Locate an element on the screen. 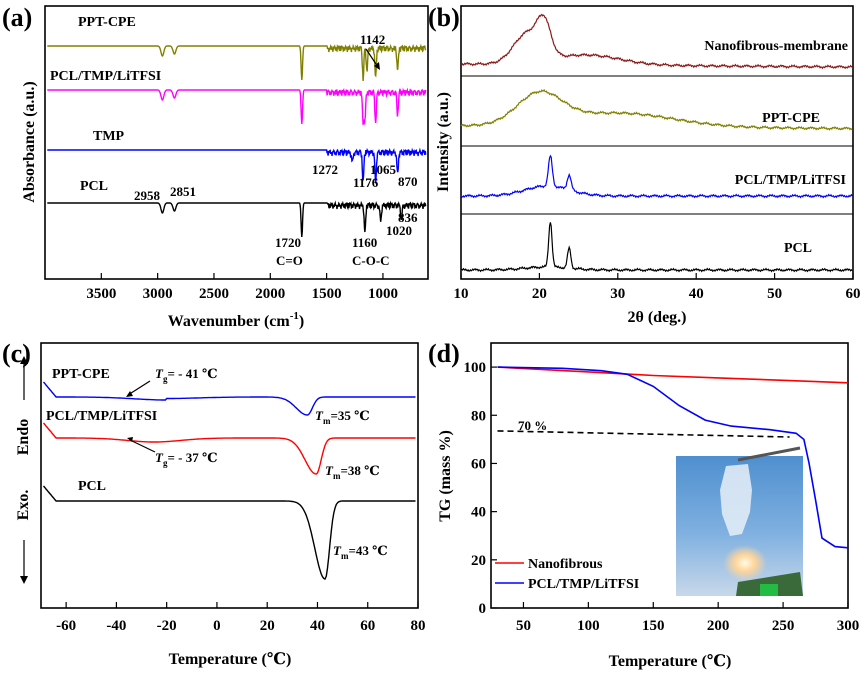 The image size is (865, 673). panel-a-xlabel: Wavenumber (cm-1) is located at coordinates (236, 320).